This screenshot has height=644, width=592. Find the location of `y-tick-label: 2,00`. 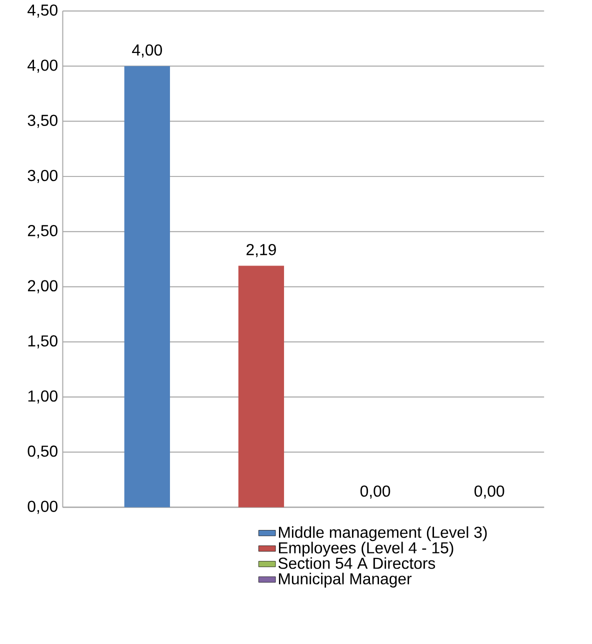

y-tick-label: 2,00 is located at coordinates (43, 287).